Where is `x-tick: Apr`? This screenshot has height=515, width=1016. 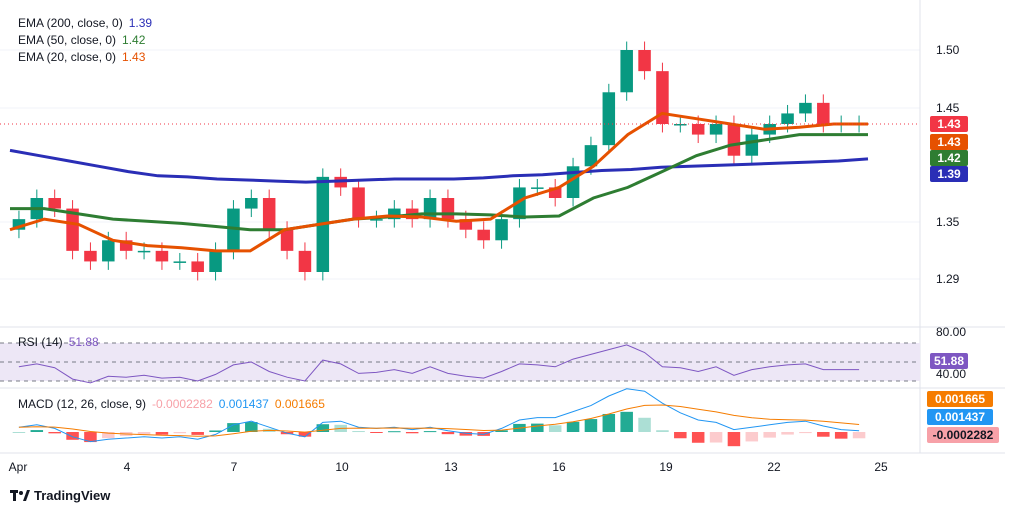 x-tick: Apr is located at coordinates (18, 467).